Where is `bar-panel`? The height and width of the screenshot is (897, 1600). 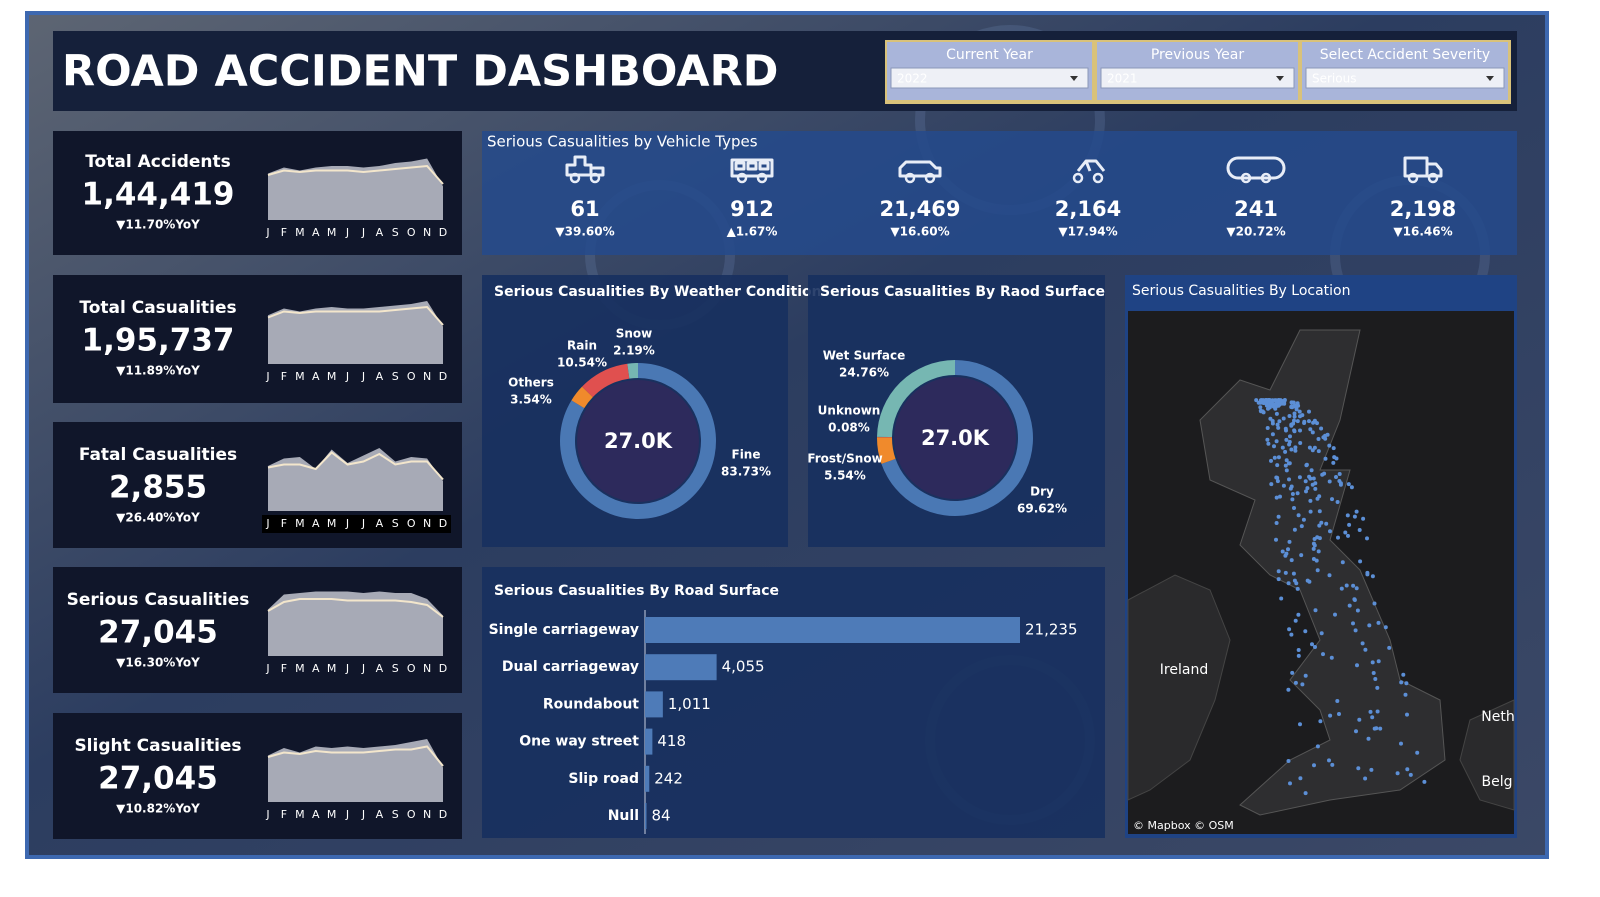 bar-panel is located at coordinates (793, 702).